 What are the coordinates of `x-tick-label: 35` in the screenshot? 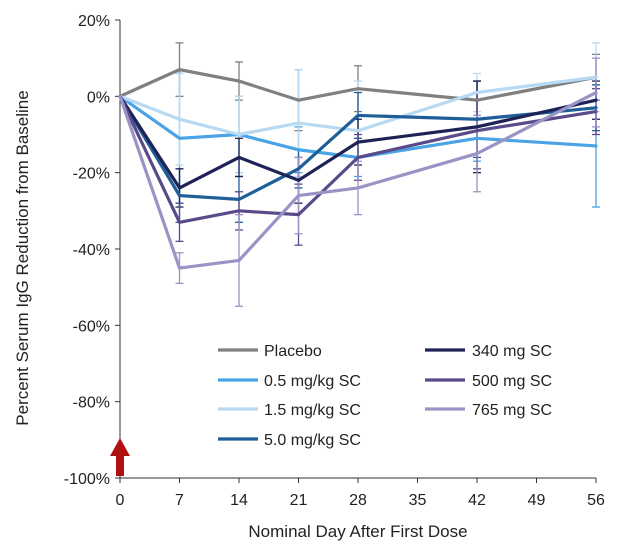 It's located at (418, 500).